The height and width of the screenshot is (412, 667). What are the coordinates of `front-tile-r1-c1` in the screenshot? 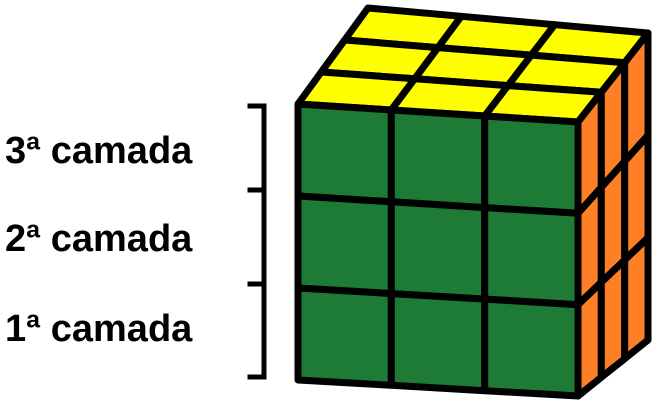 It's located at (344, 153).